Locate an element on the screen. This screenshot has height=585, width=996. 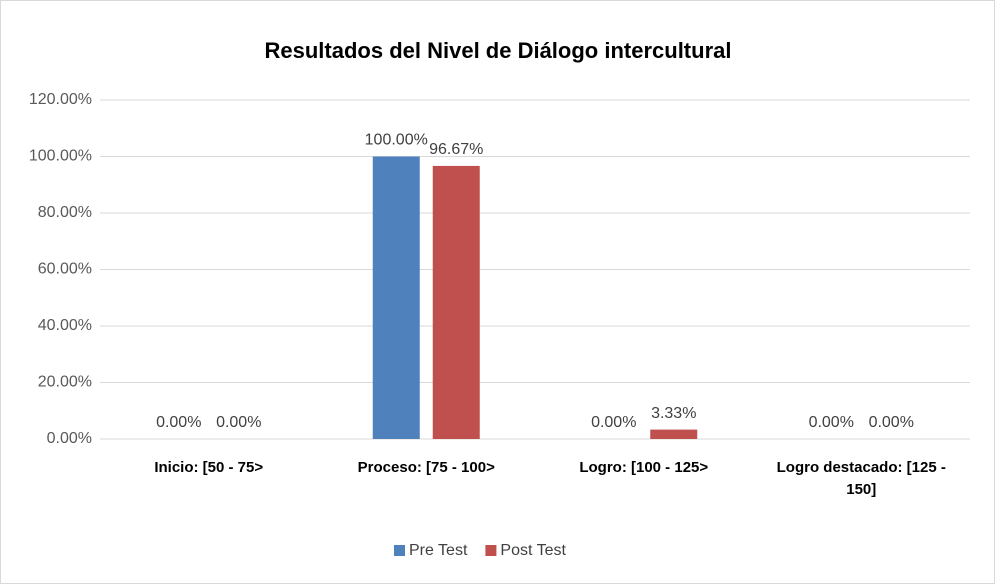
data-label: 3.33% is located at coordinates (673, 413).